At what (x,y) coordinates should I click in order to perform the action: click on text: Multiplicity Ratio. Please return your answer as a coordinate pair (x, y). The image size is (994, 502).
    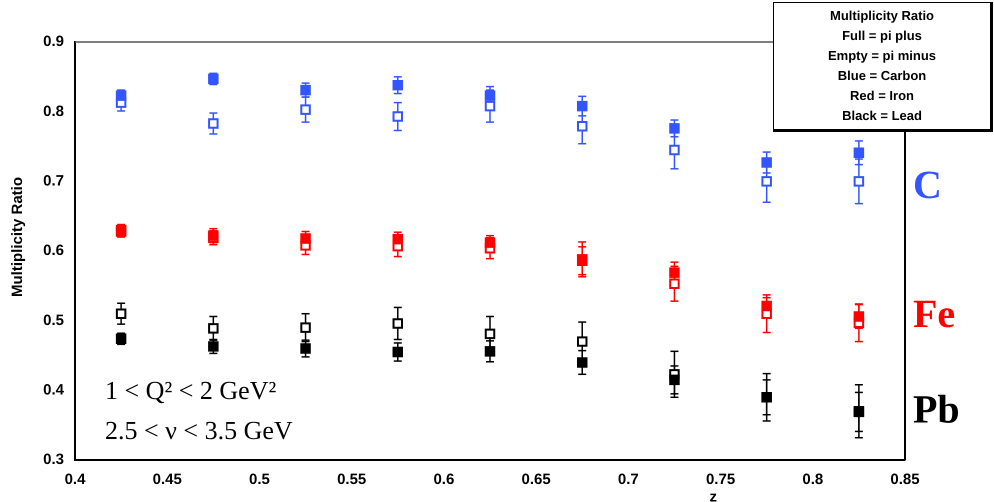
    Looking at the image, I should click on (882, 15).